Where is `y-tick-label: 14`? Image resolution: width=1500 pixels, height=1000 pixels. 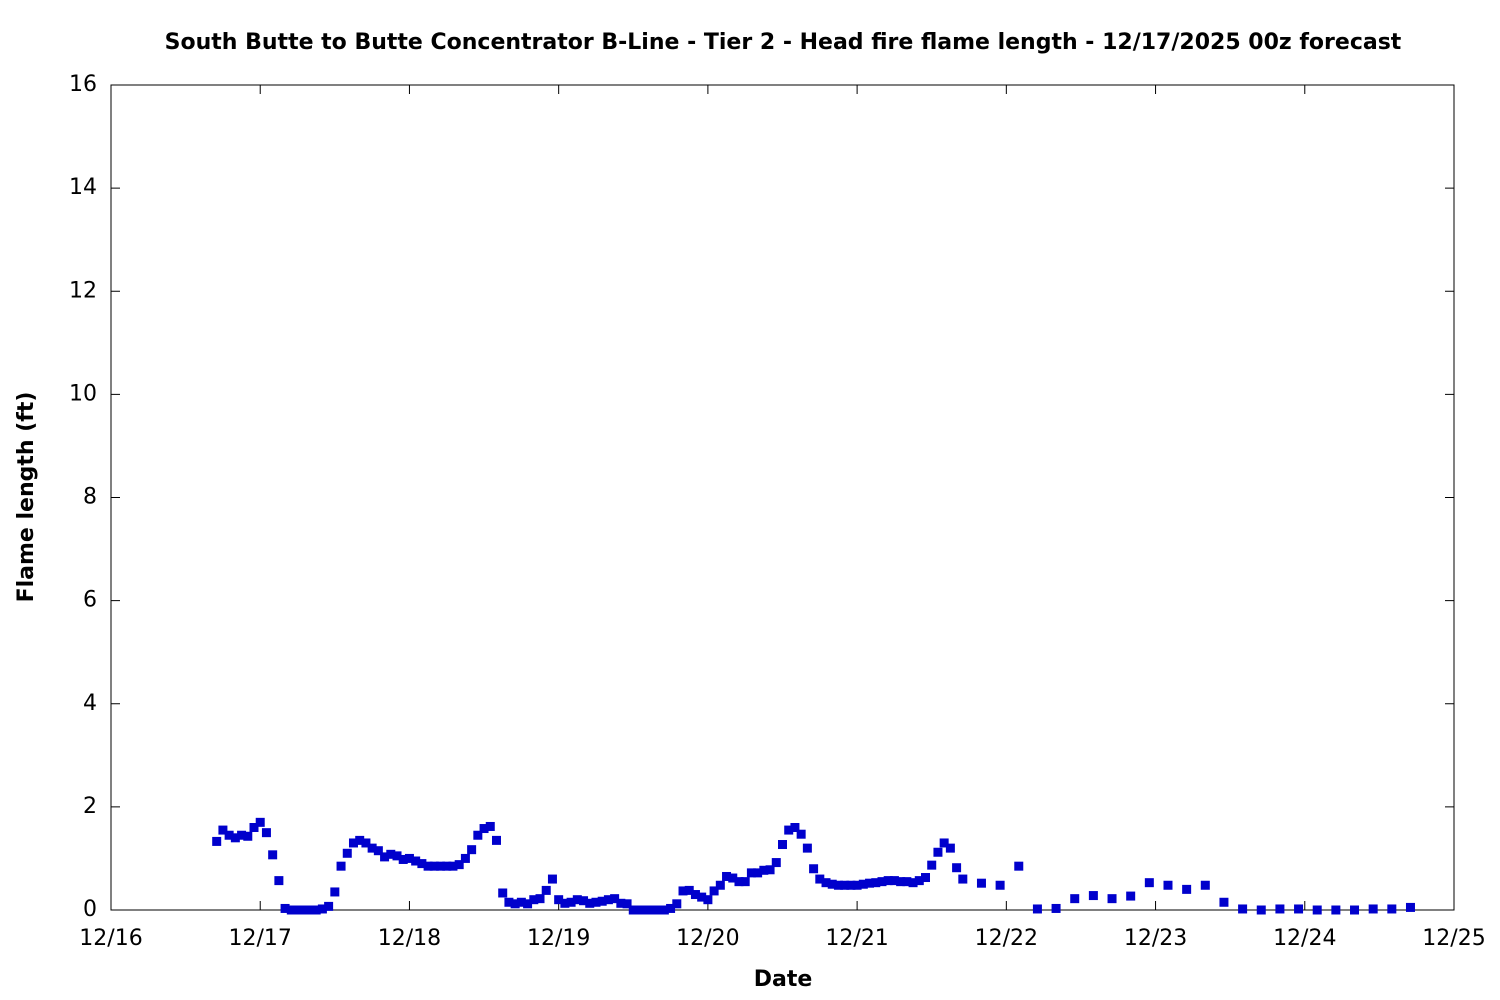 y-tick-label: 14 is located at coordinates (83, 187).